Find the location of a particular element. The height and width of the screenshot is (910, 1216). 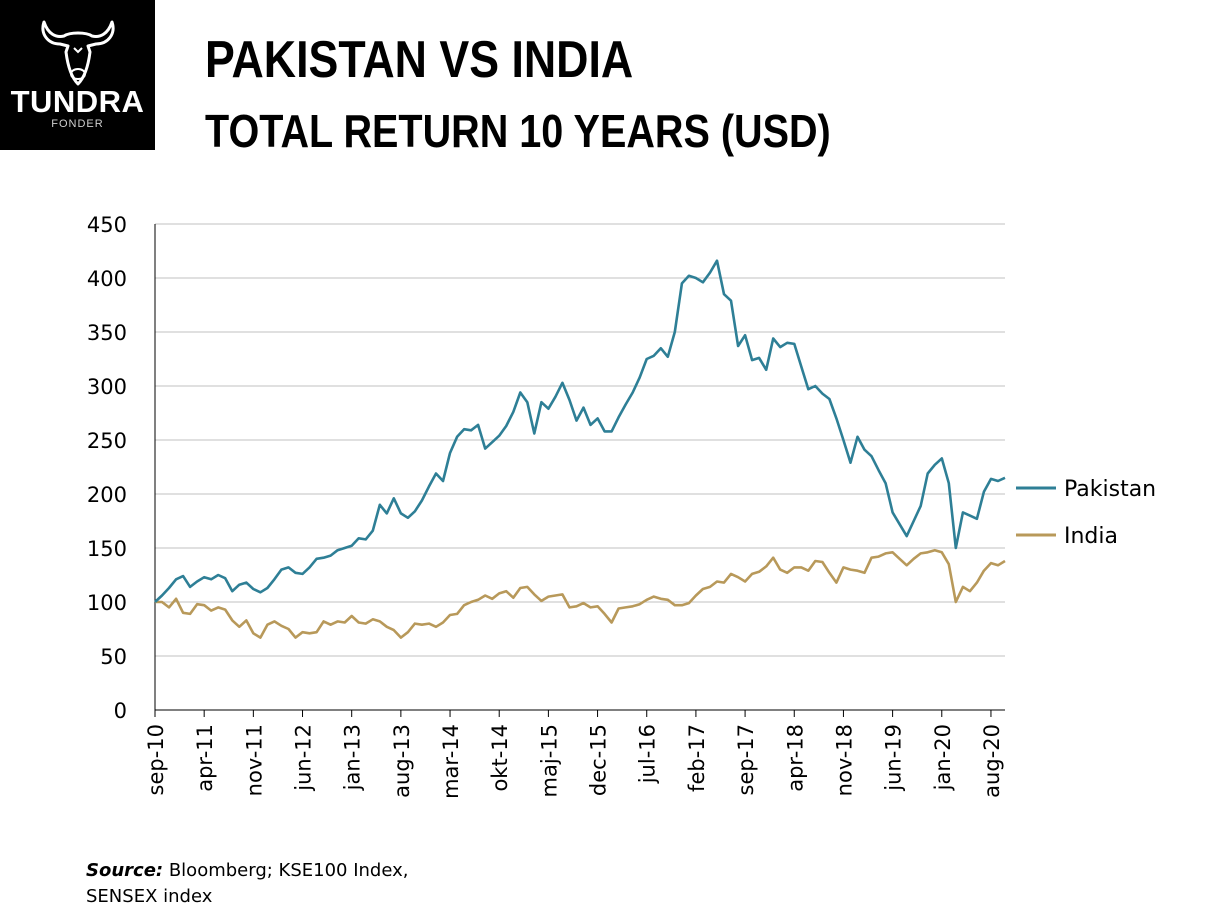

x-tick-label: dec-15 is located at coordinates (599, 760).